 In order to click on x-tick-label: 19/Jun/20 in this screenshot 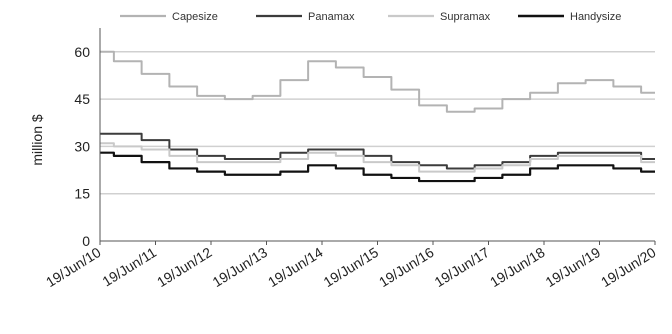, I will do `click(628, 267)`.